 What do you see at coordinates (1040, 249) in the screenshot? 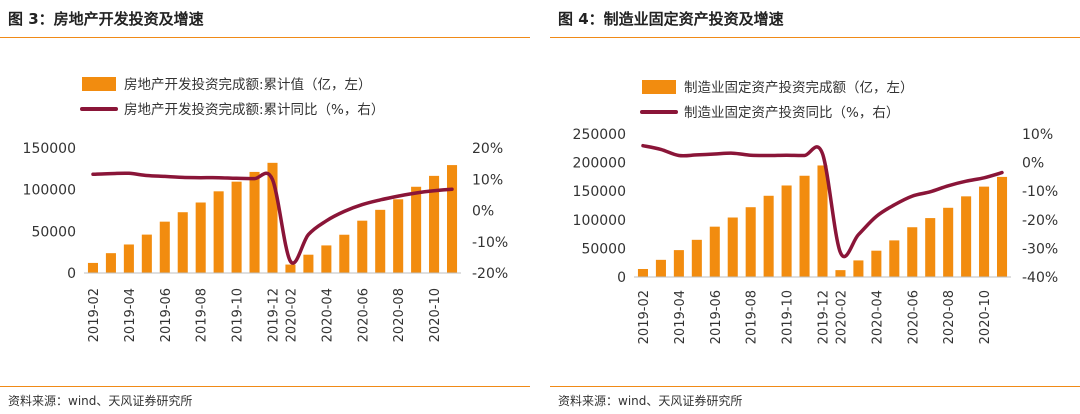
I see `y-right-tick-label: -30%` at bounding box center [1040, 249].